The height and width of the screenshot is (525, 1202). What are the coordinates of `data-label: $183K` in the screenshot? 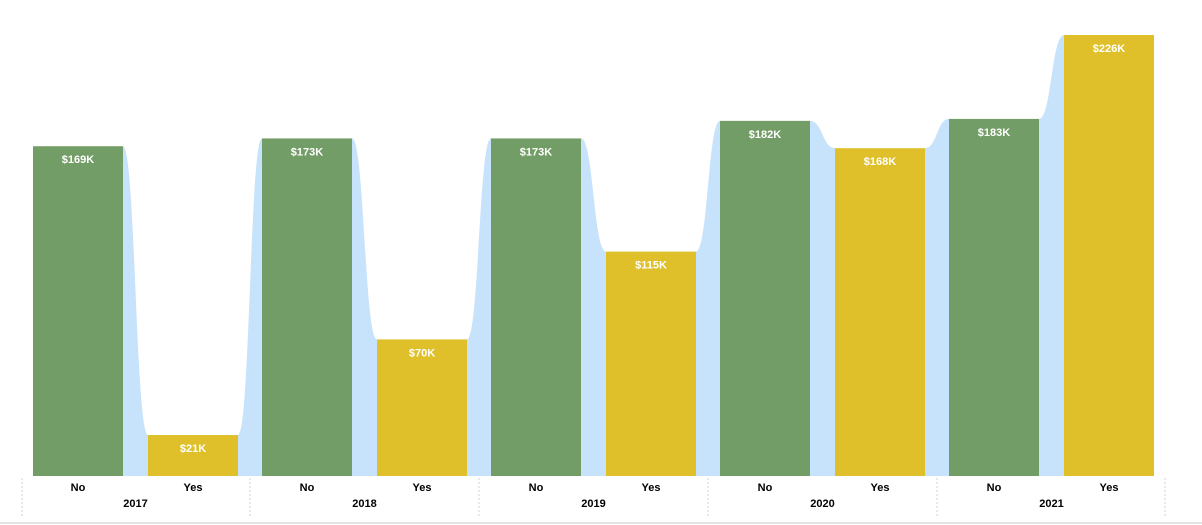 It's located at (994, 133).